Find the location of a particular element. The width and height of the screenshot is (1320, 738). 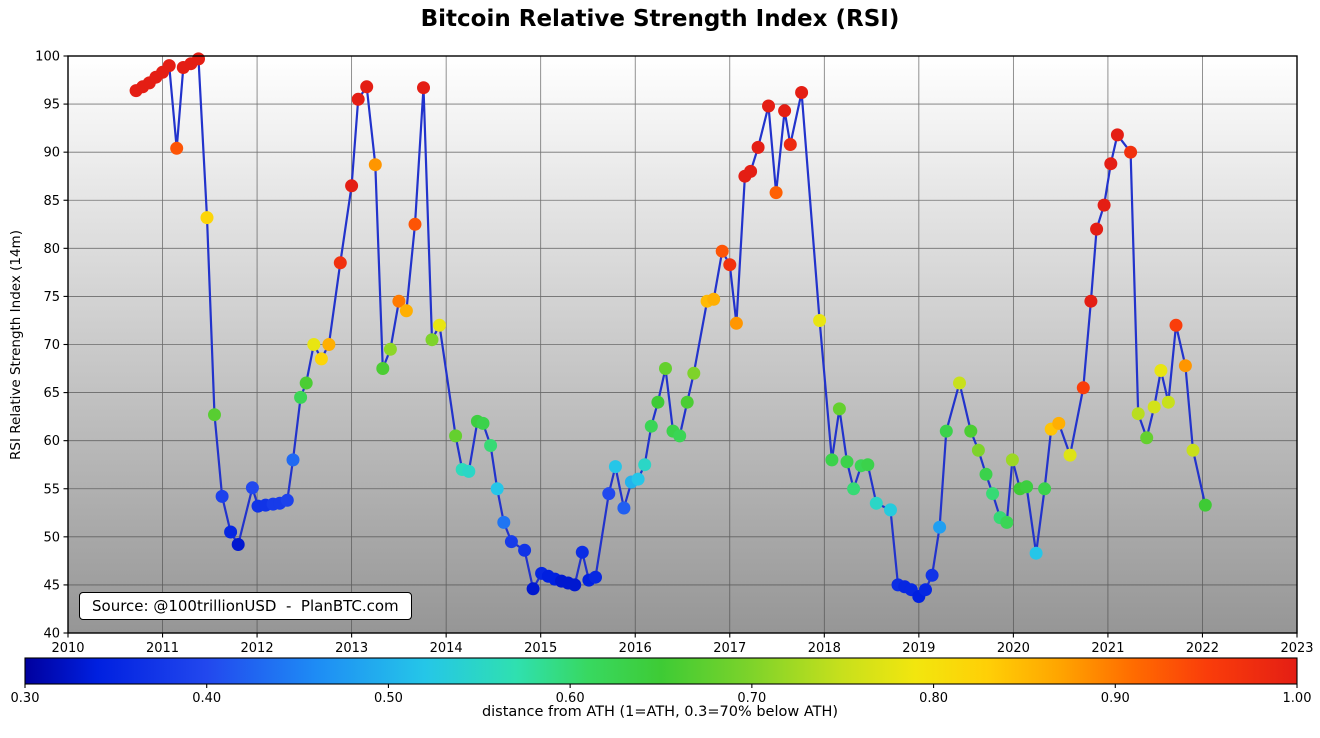

colorbar-tick-label: 0.60 is located at coordinates (570, 698).